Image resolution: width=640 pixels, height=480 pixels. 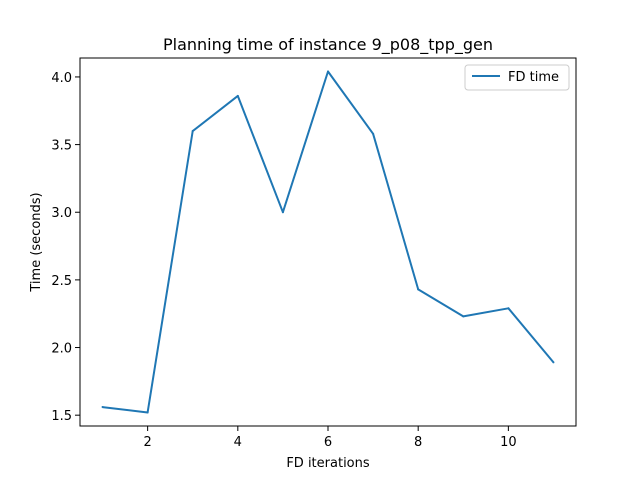 What do you see at coordinates (61, 416) in the screenshot?
I see `y-tick-label: 1.5` at bounding box center [61, 416].